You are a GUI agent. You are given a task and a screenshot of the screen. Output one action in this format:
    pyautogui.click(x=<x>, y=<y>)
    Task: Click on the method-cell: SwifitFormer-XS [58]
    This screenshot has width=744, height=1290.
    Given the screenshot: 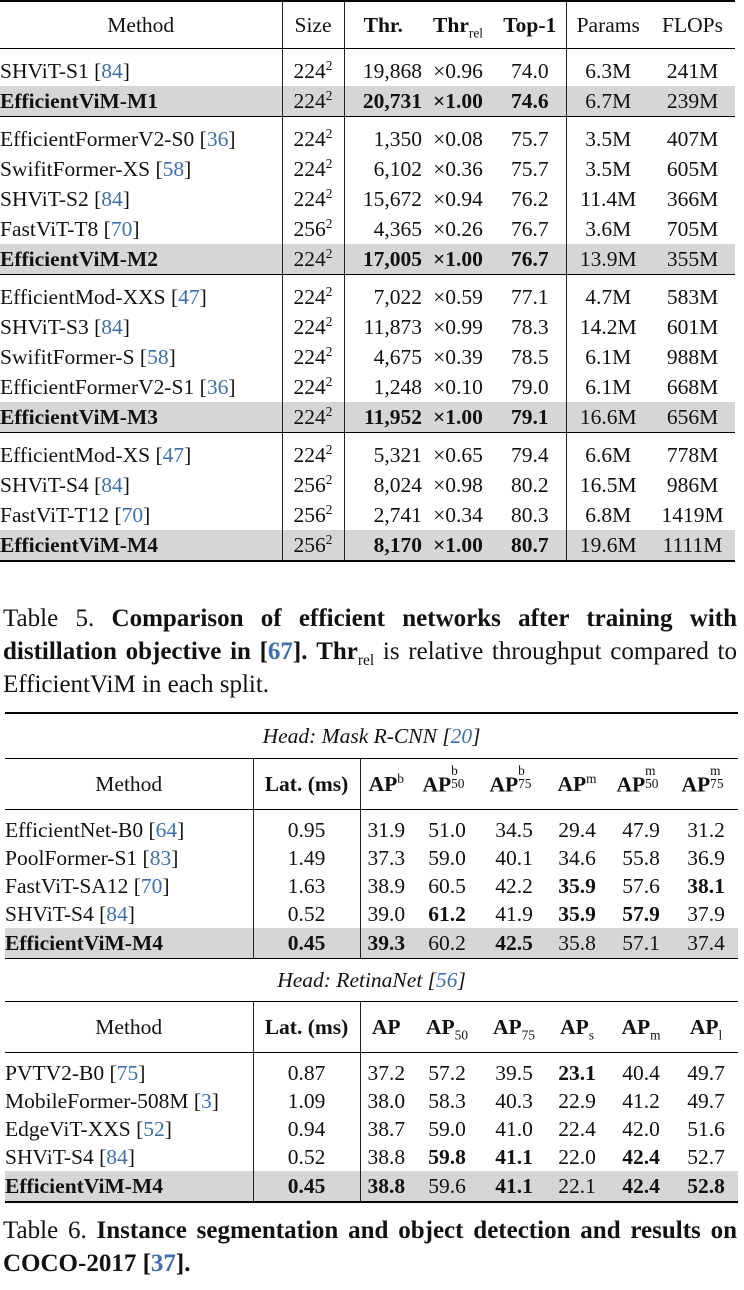 What is the action you would take?
    pyautogui.click(x=141, y=169)
    